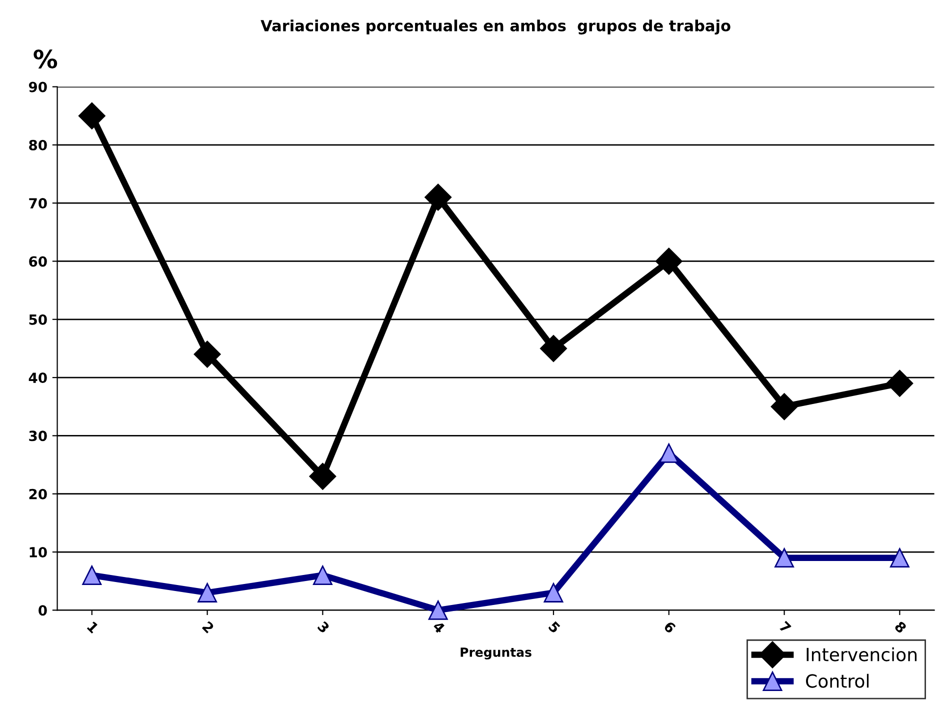 This screenshot has width=939, height=717. What do you see at coordinates (38, 203) in the screenshot?
I see `y-tick-label: 70` at bounding box center [38, 203].